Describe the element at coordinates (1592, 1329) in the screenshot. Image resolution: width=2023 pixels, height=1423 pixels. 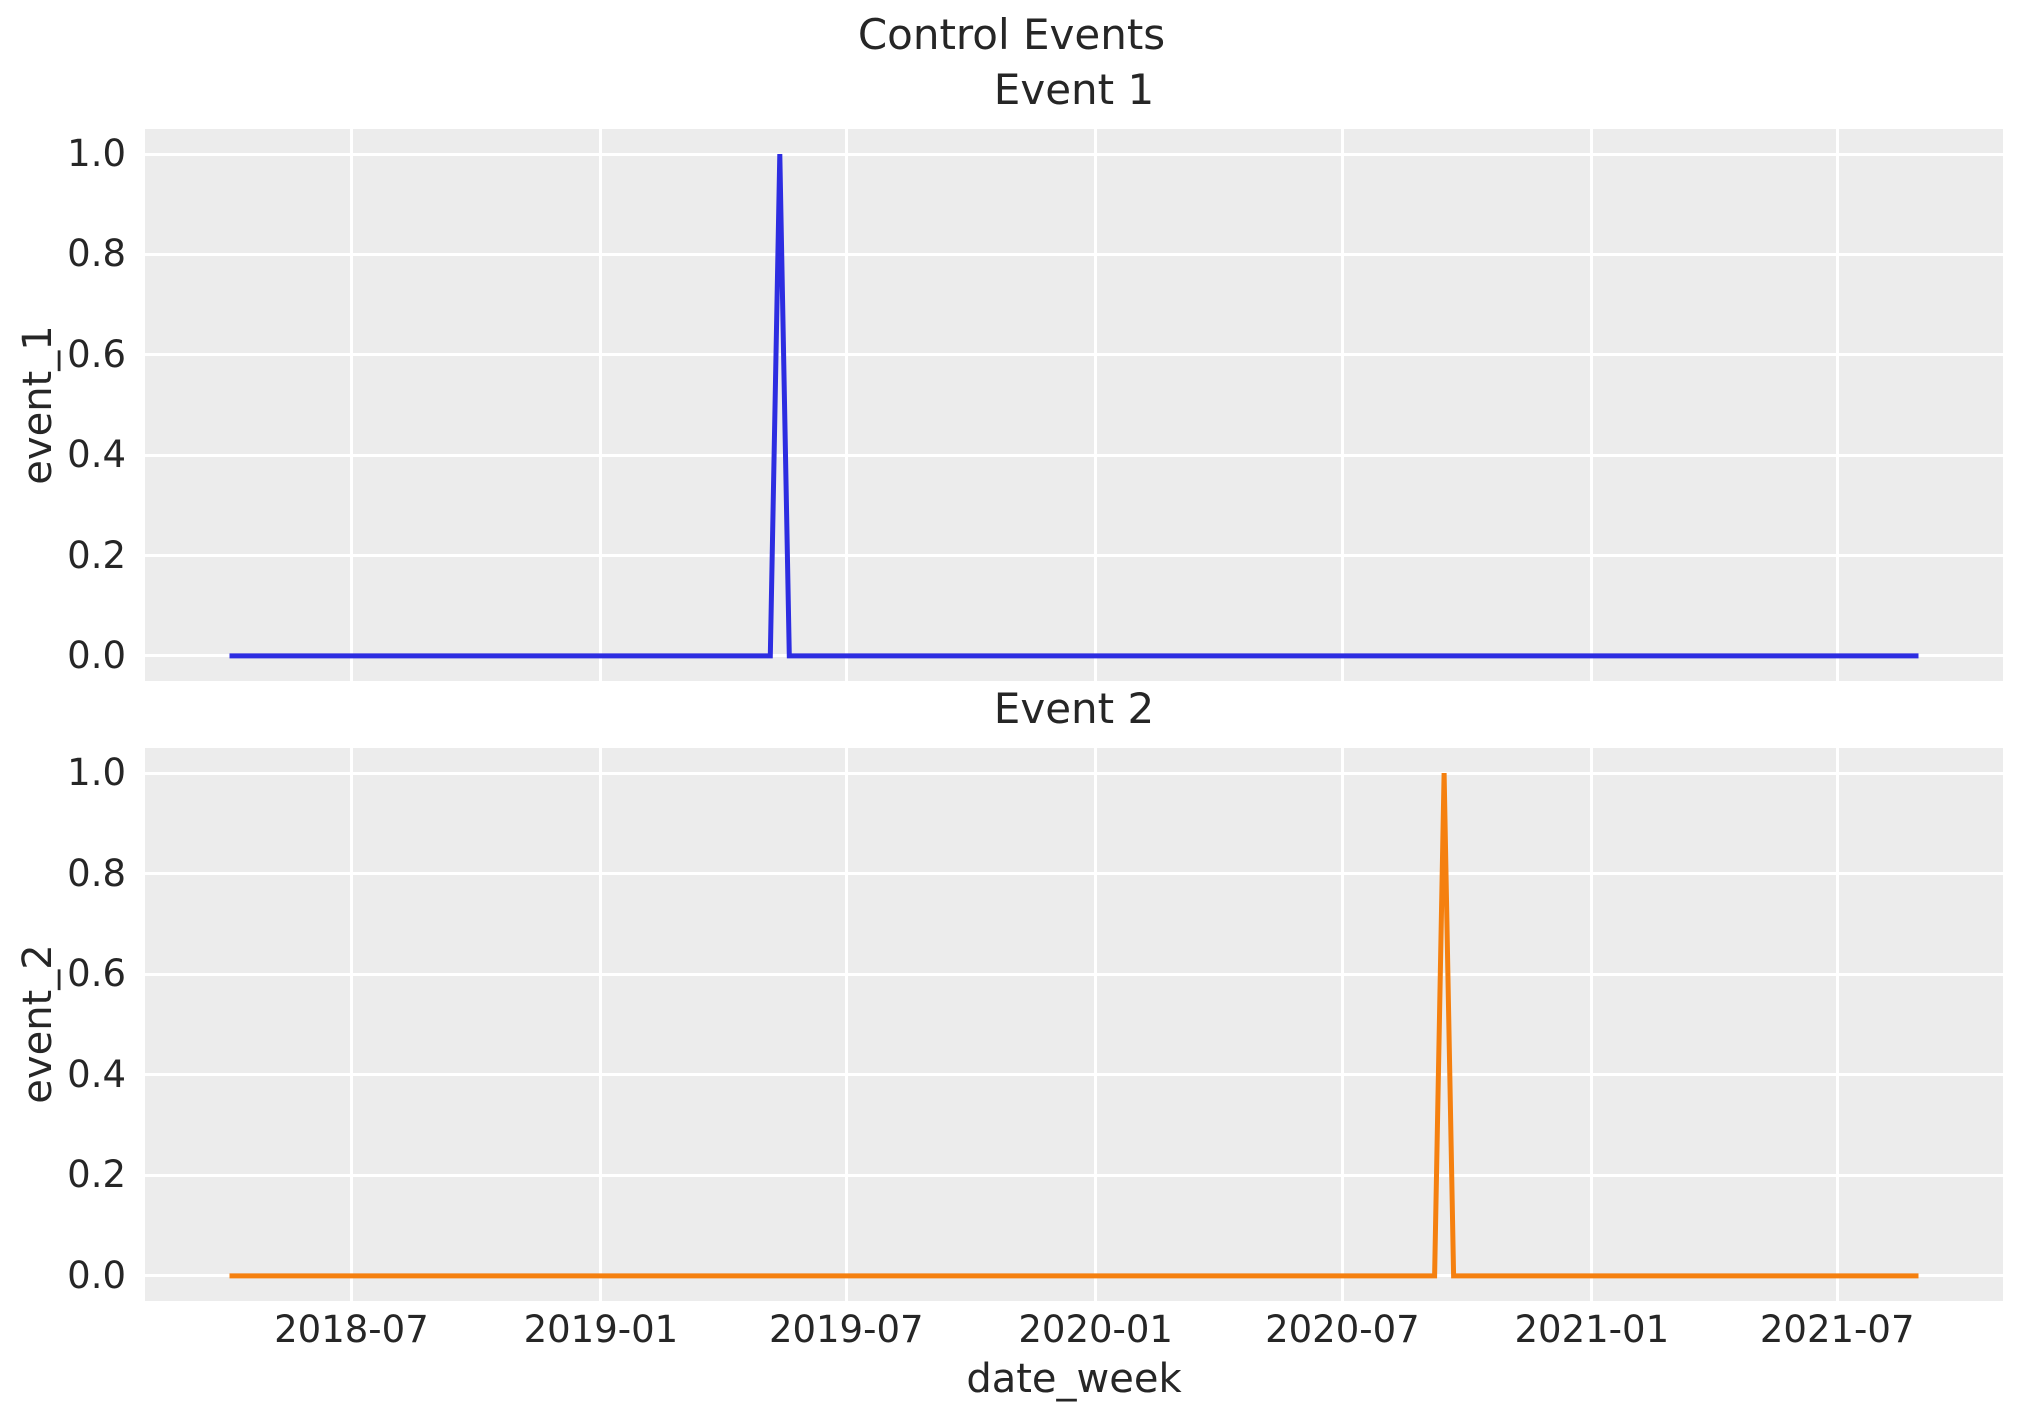
I see `x-tick-label: 2021-01` at that location.